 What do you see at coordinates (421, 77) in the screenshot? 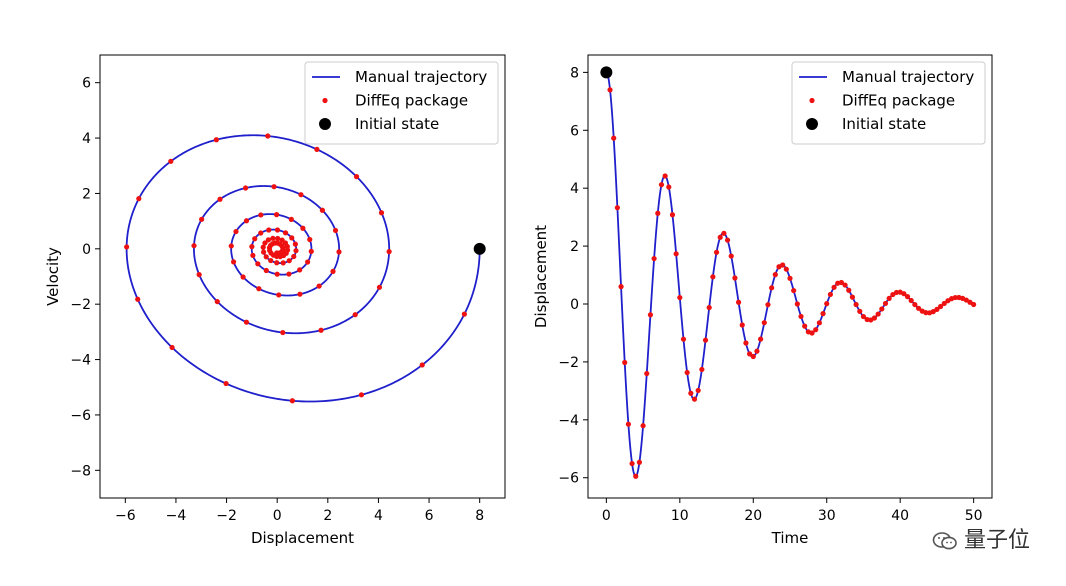
I see `legend-label: Manual trajectory` at bounding box center [421, 77].